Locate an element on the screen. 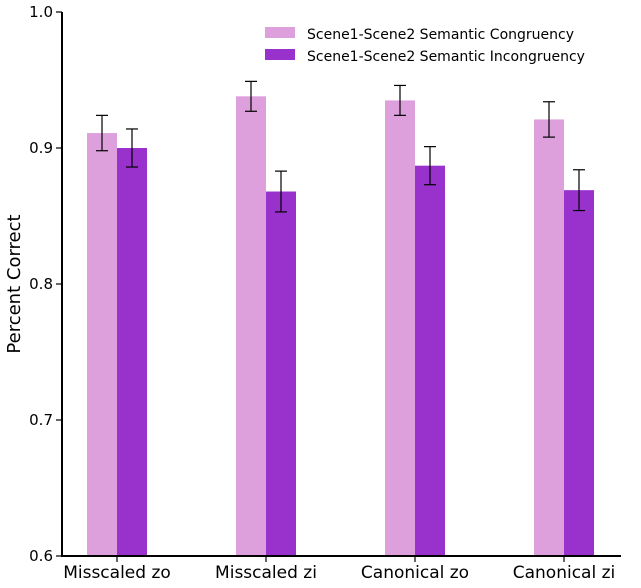 Image resolution: width=641 pixels, height=588 pixels. legend-label-incongruency: Scene1-Scene2 Semantic Incongruency is located at coordinates (446, 57).